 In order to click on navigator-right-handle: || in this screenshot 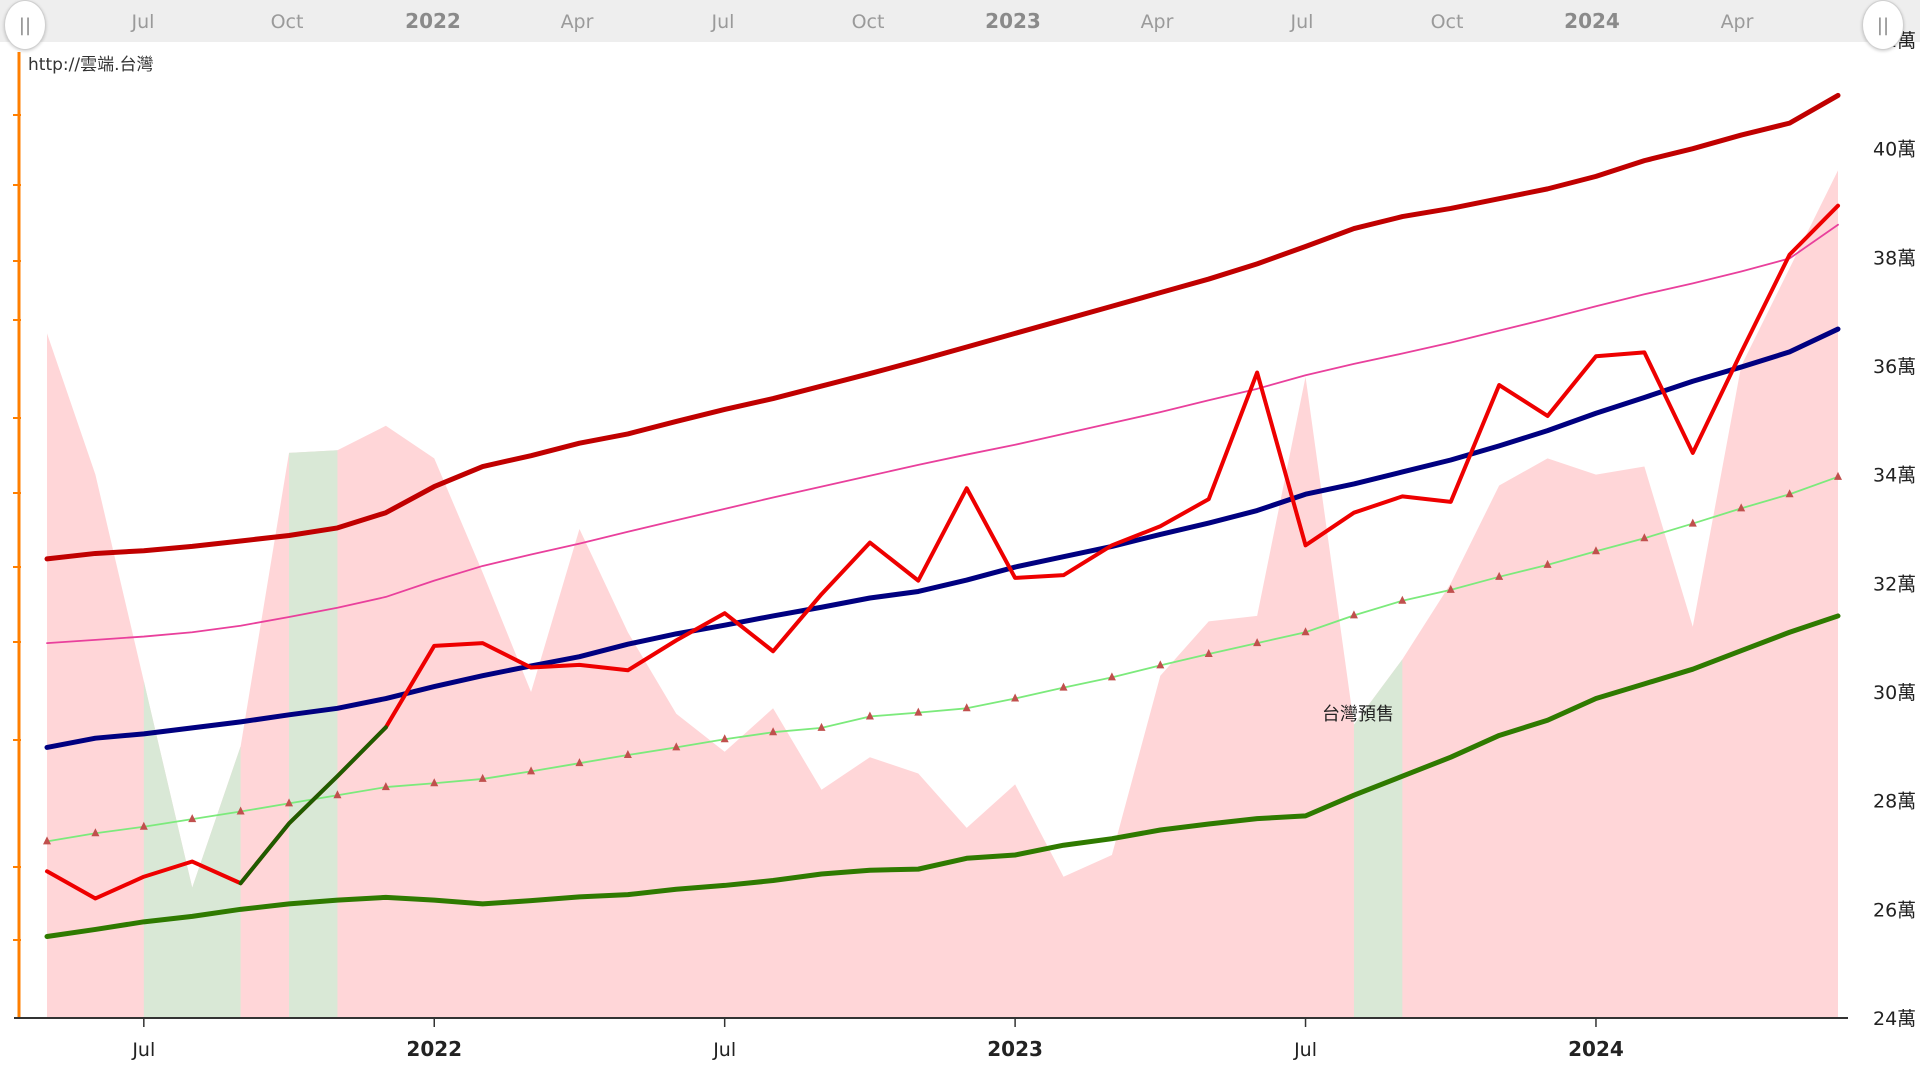, I will do `click(1883, 25)`.